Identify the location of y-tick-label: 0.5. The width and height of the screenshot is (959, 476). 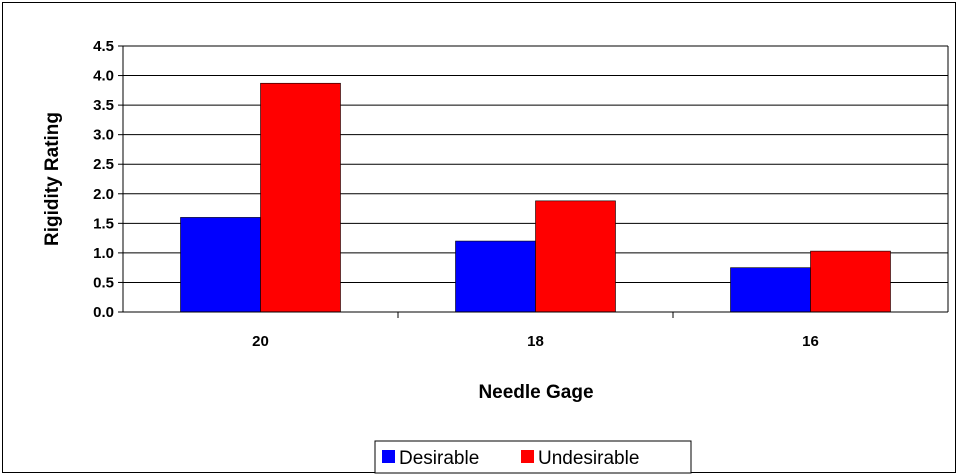
(103, 282).